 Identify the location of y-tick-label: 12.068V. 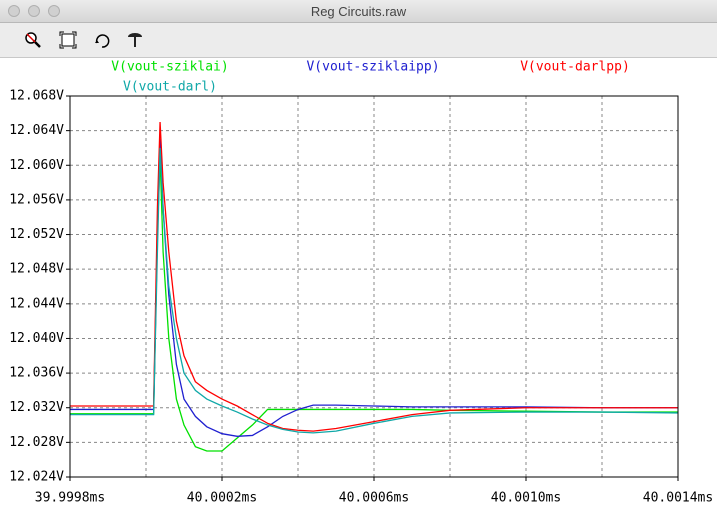
(36, 96).